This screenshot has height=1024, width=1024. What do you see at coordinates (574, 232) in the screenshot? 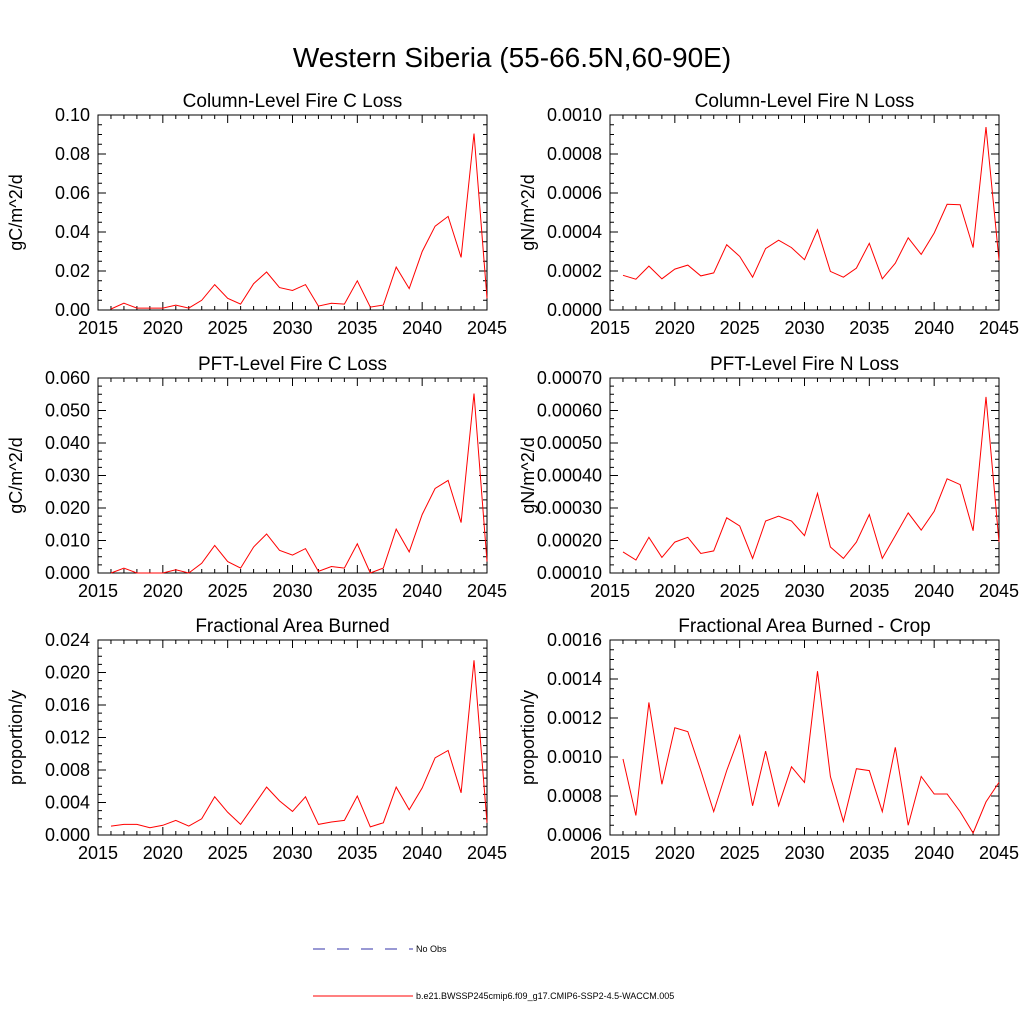
I see `y-tick-label: 0.0004` at bounding box center [574, 232].